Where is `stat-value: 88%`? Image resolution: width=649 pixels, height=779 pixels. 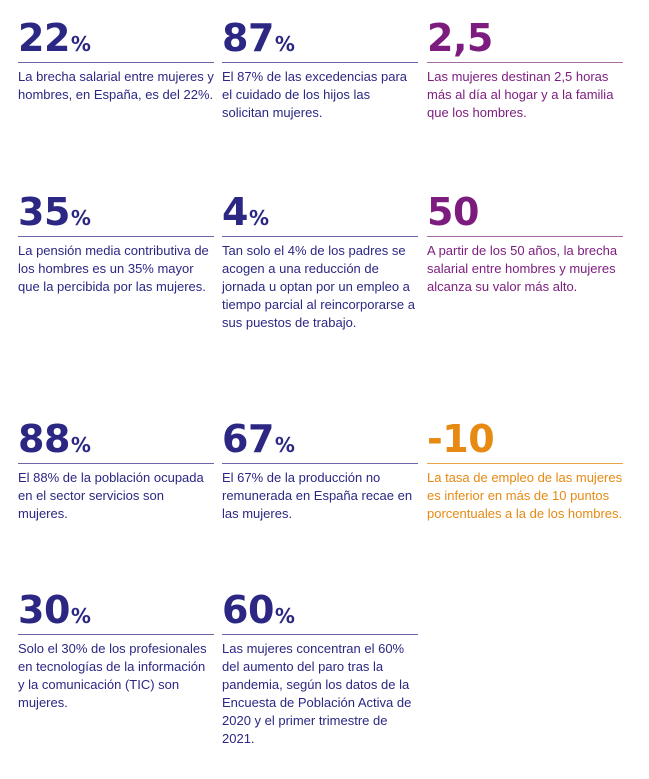
stat-value: 88% is located at coordinates (54, 439).